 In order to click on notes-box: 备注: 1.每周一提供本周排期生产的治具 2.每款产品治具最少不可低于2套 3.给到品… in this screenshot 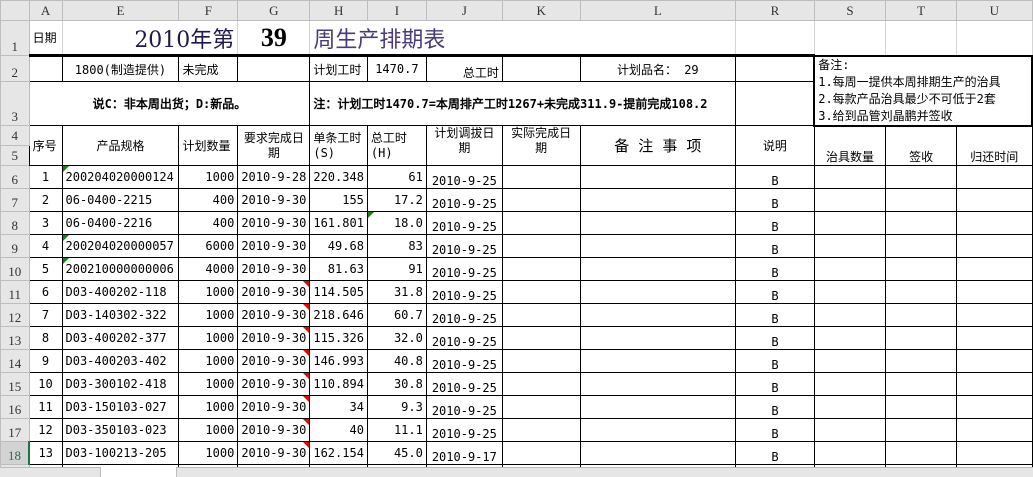, I will do `click(923, 90)`.